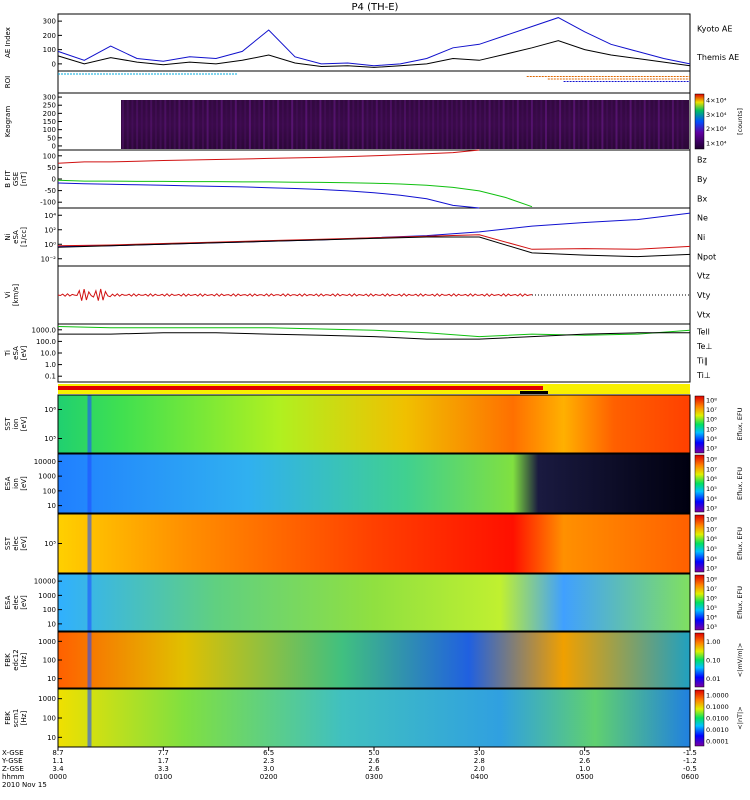  Describe the element at coordinates (704, 295) in the screenshot. I see `velocity-legend-entry: Vty` at that location.